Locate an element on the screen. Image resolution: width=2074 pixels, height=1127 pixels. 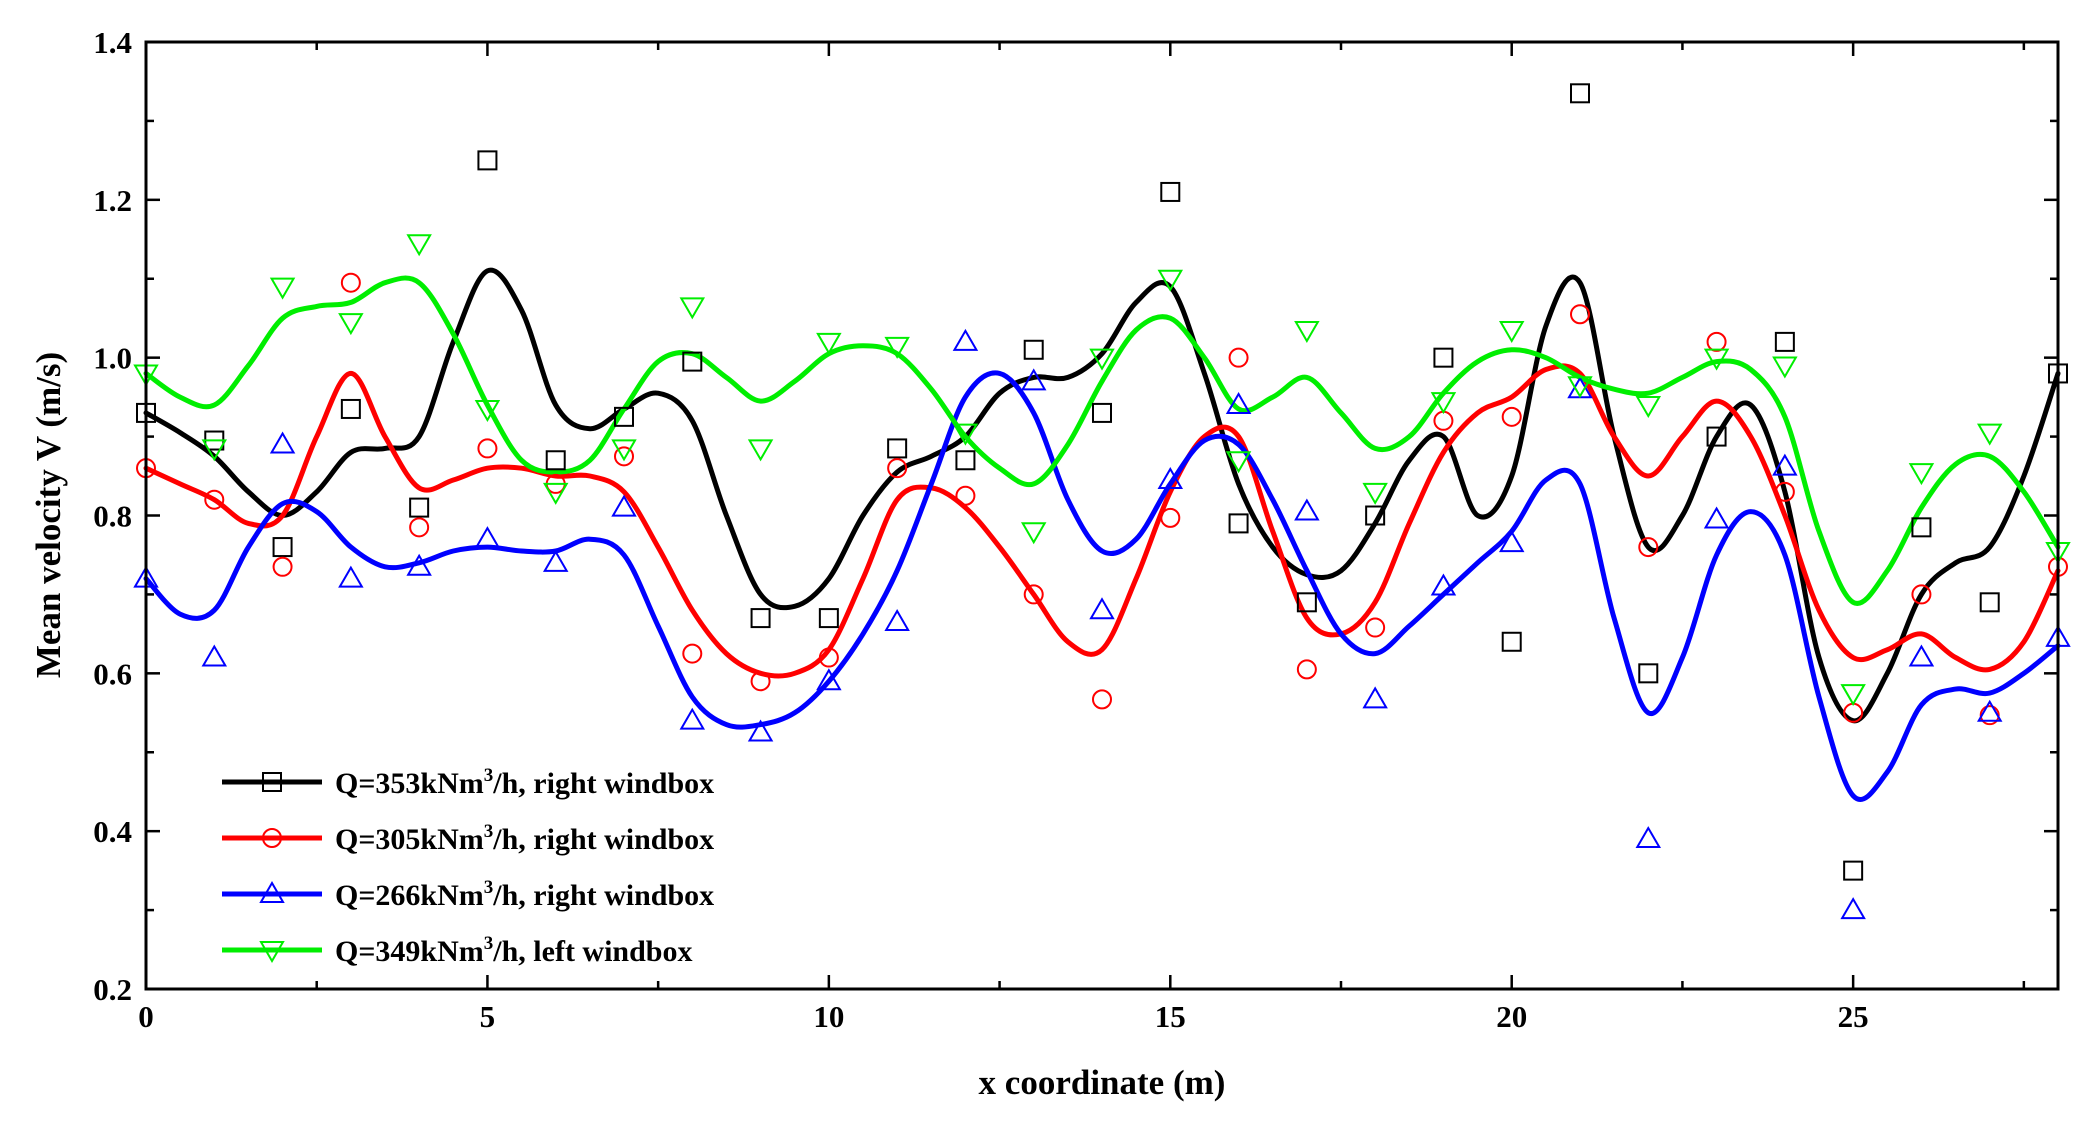
x-axis-title: x coordinate (m) is located at coordinates (1102, 1082).